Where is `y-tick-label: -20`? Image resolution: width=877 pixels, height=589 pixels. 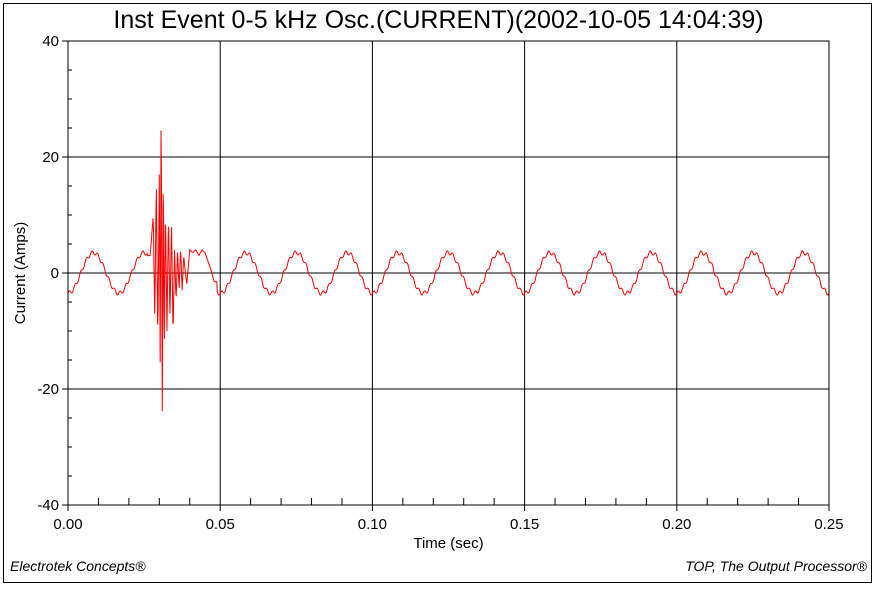
y-tick-label: -20 is located at coordinates (48, 389).